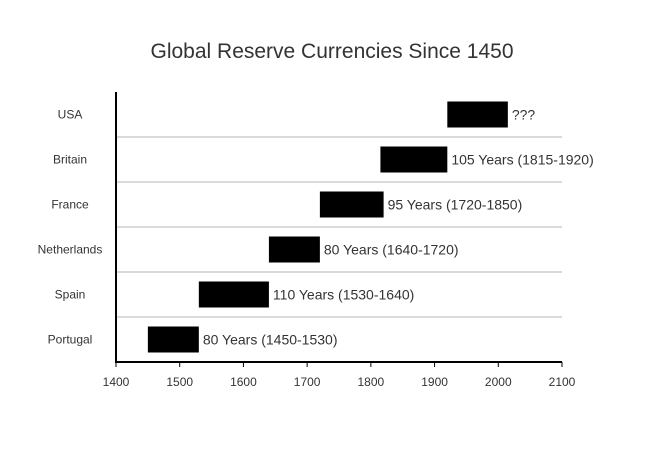 The width and height of the screenshot is (664, 452). What do you see at coordinates (343, 295) in the screenshot?
I see `data-label: 110 Years (1530-1640)` at bounding box center [343, 295].